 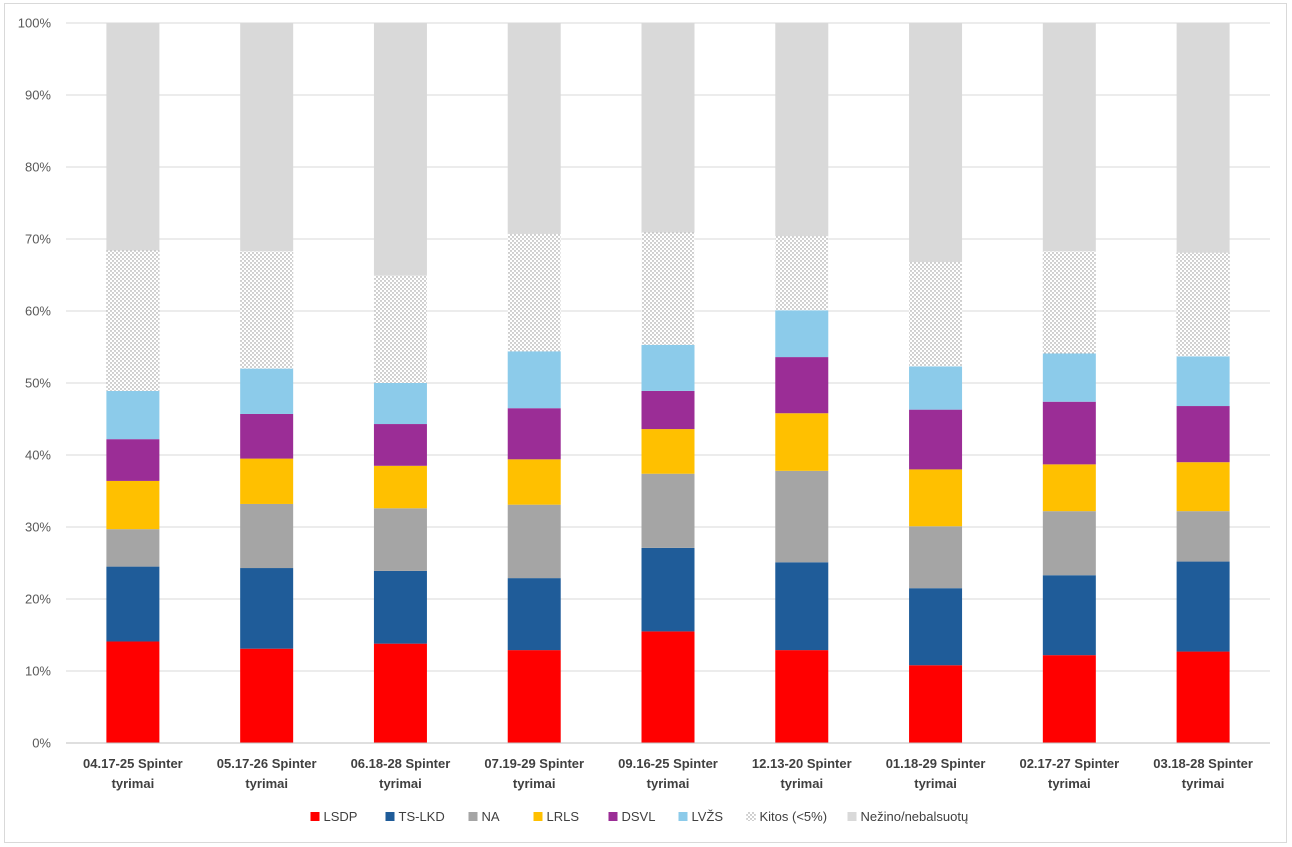 I want to click on y-tick-label: 100%, so click(x=35, y=23).